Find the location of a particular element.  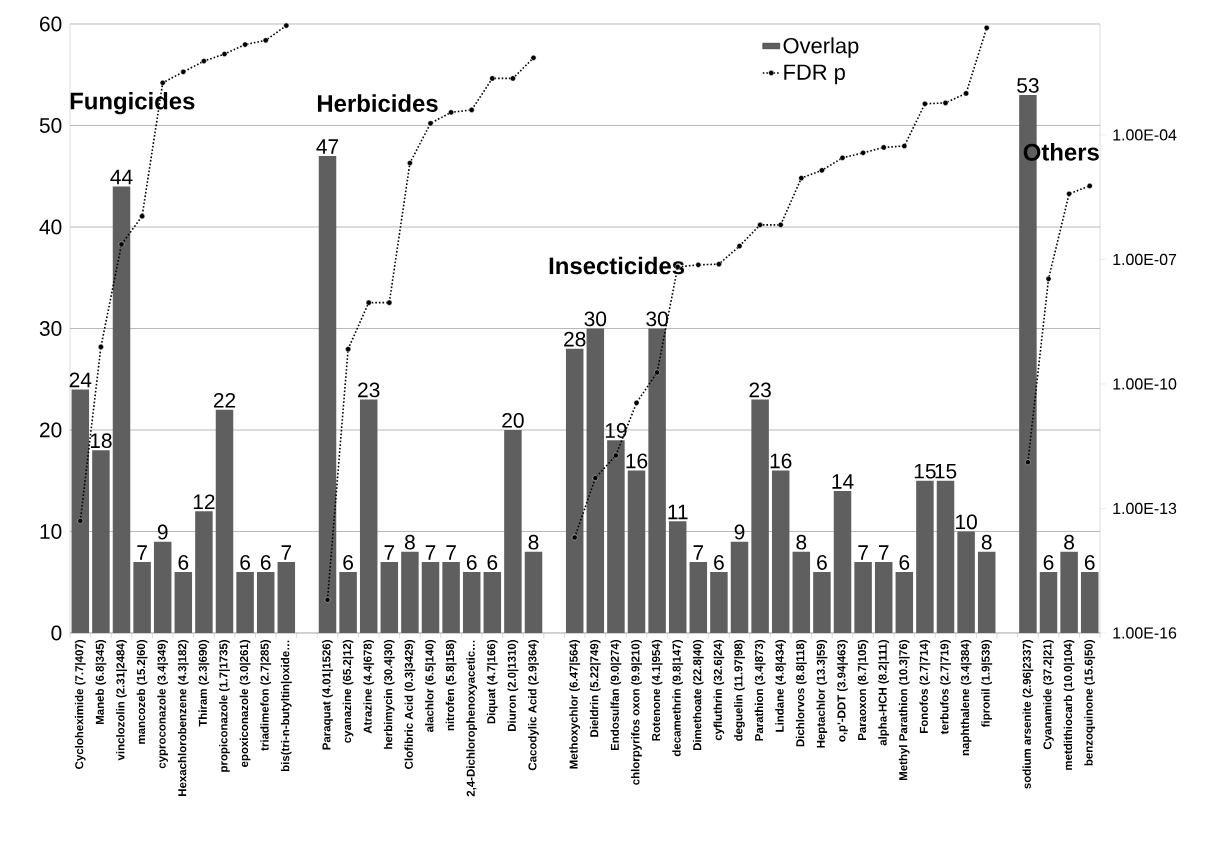

y2-tick-label: 1.00E-13 is located at coordinates (1145, 508).